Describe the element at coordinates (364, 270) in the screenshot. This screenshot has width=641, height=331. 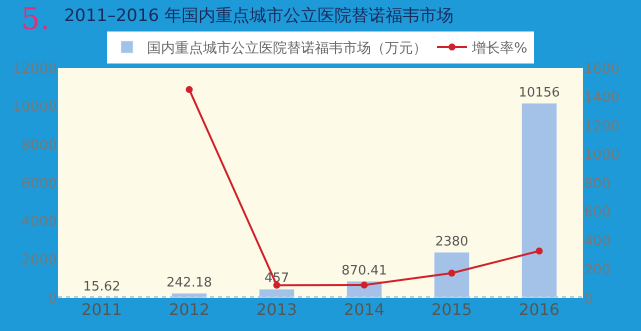
I see `data-label: 870.41` at that location.